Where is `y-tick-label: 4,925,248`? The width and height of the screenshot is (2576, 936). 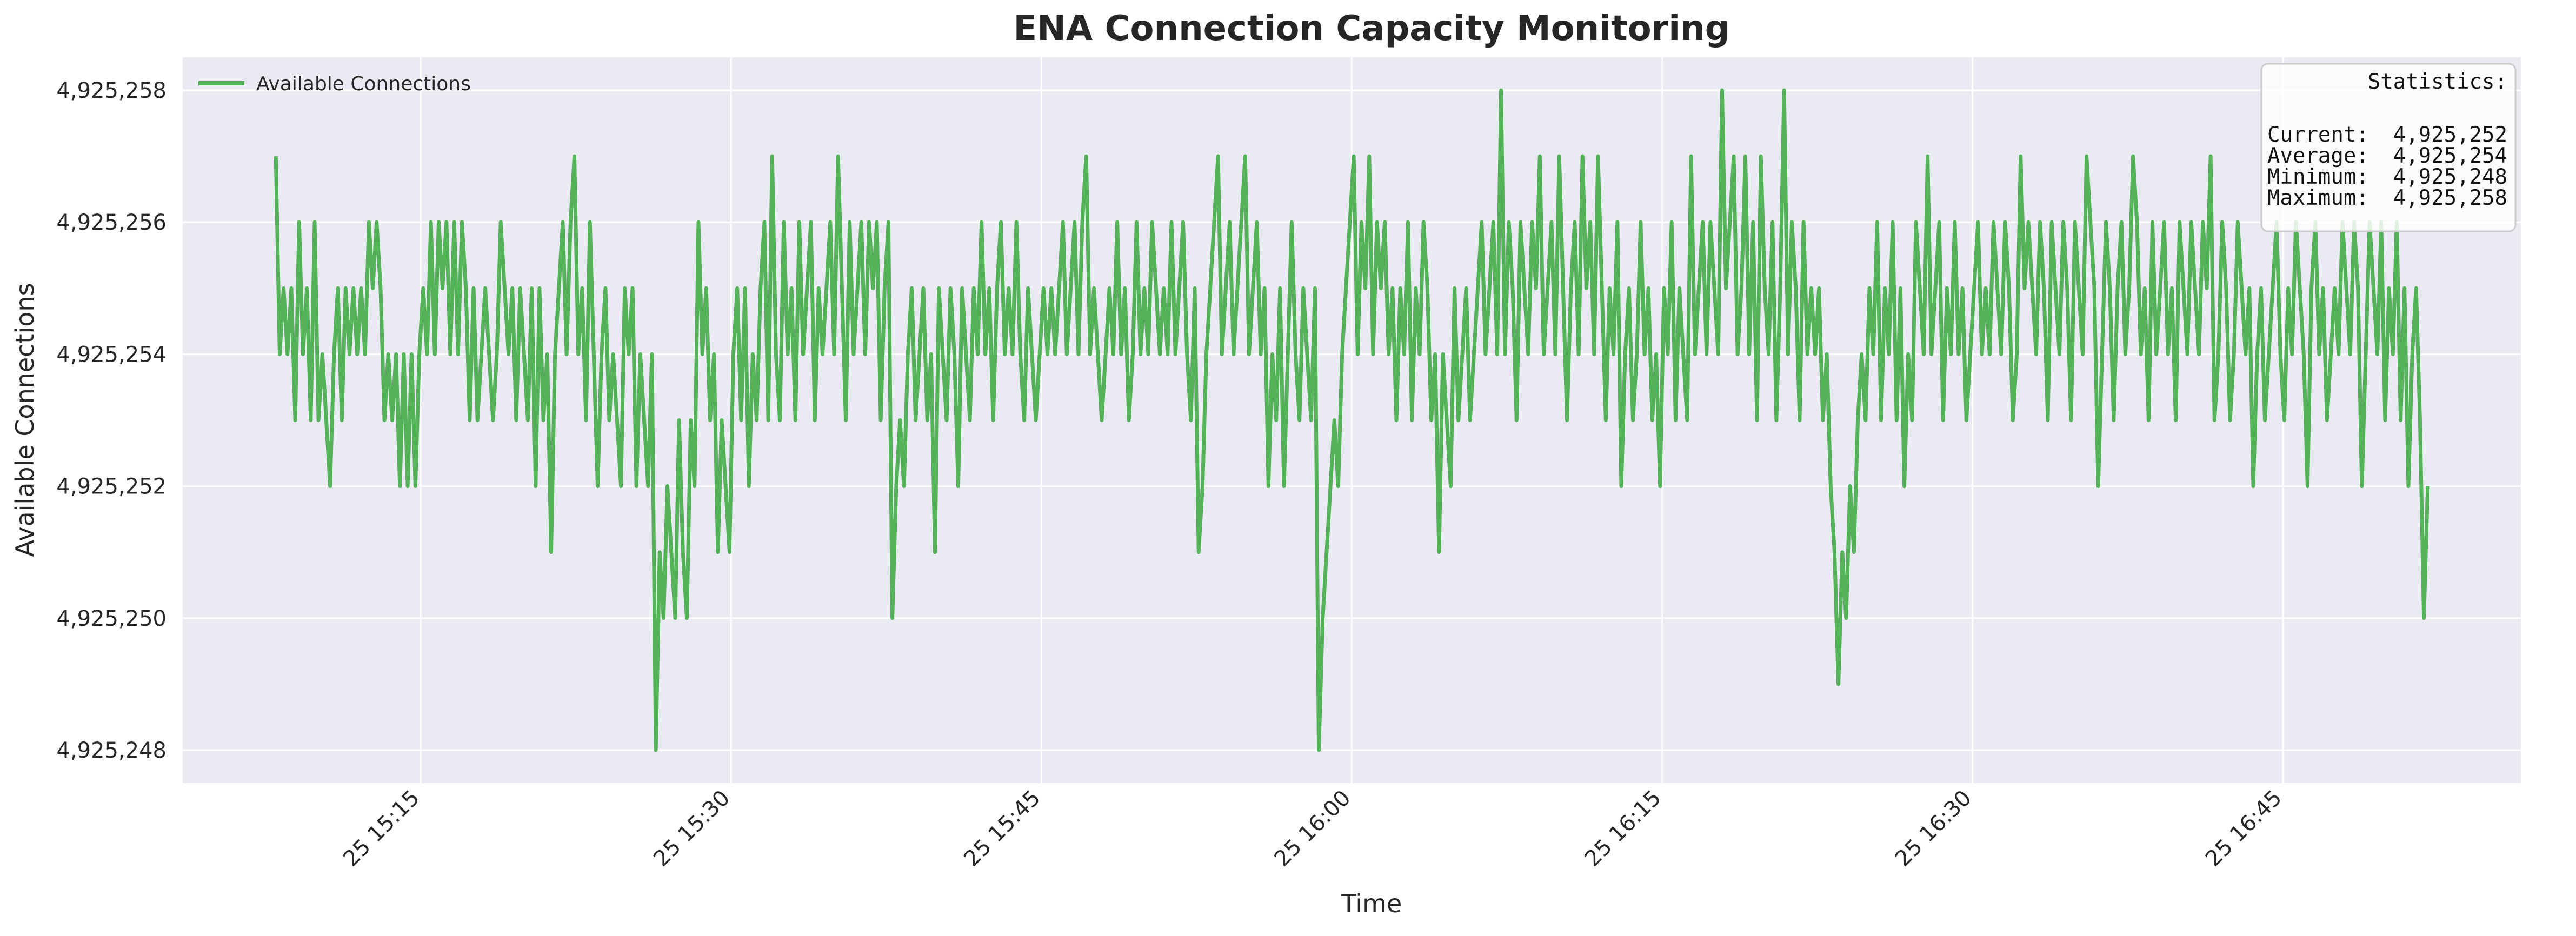
y-tick-label: 4,925,248 is located at coordinates (111, 751).